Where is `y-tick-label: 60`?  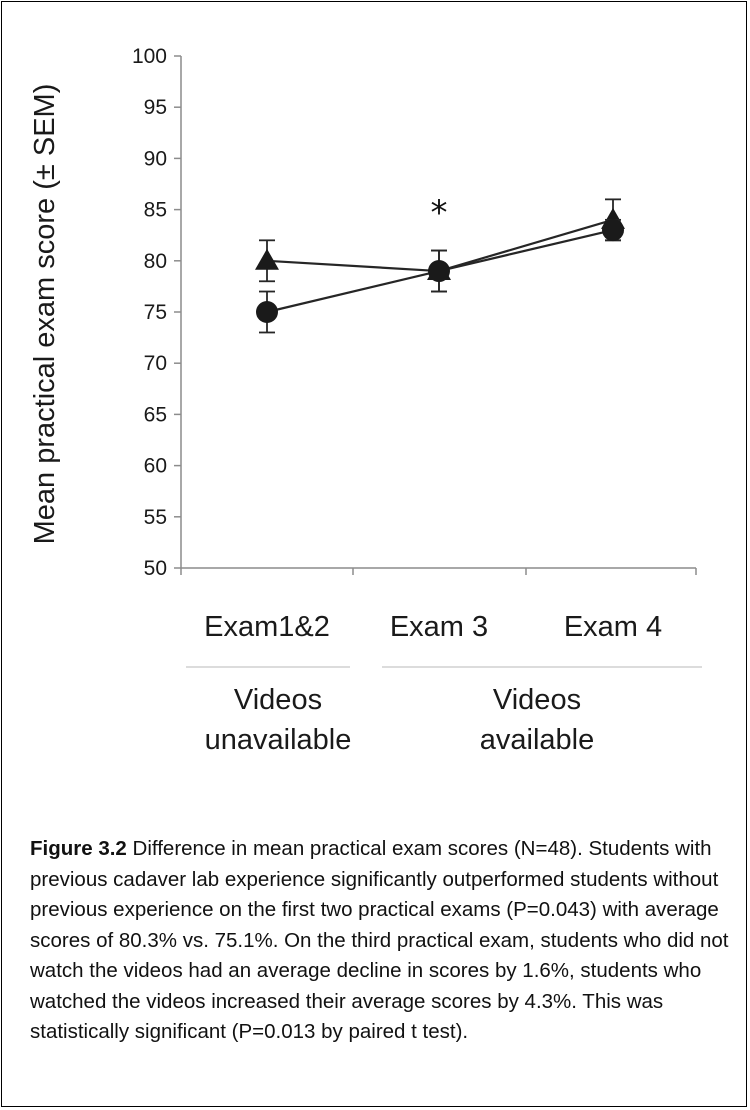 y-tick-label: 60 is located at coordinates (155, 466).